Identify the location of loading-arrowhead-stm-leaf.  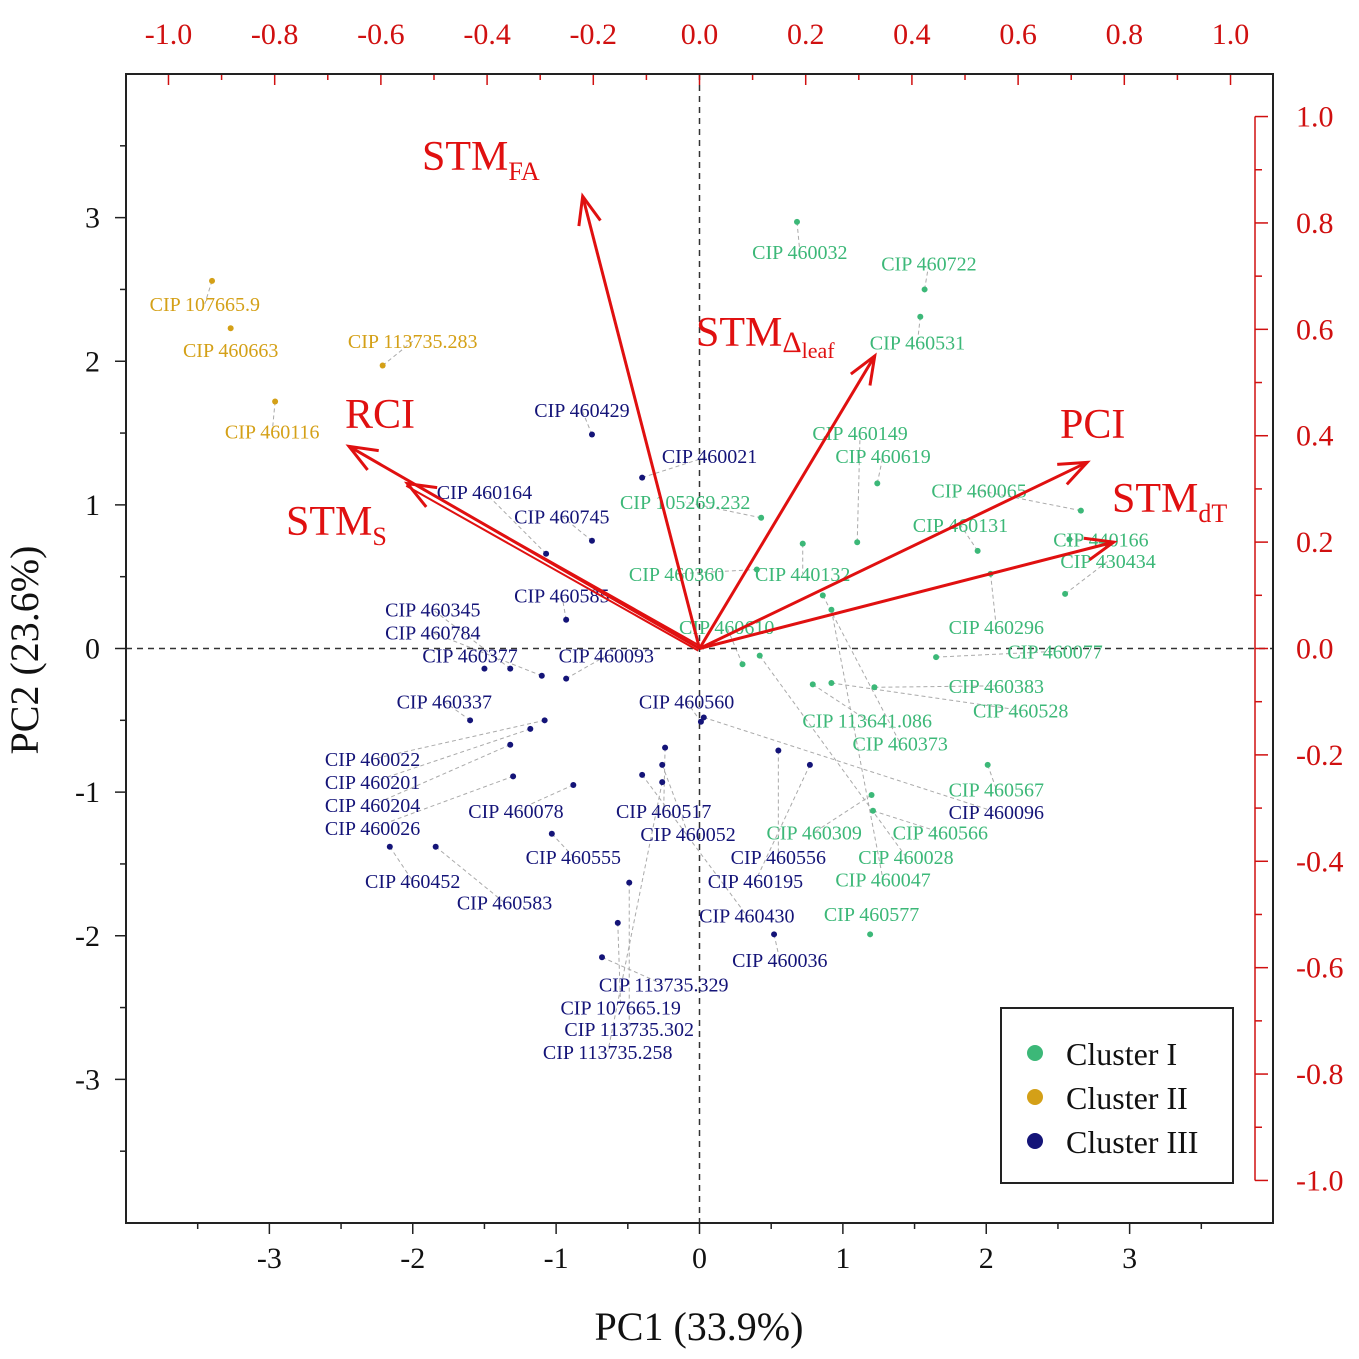
(863, 369).